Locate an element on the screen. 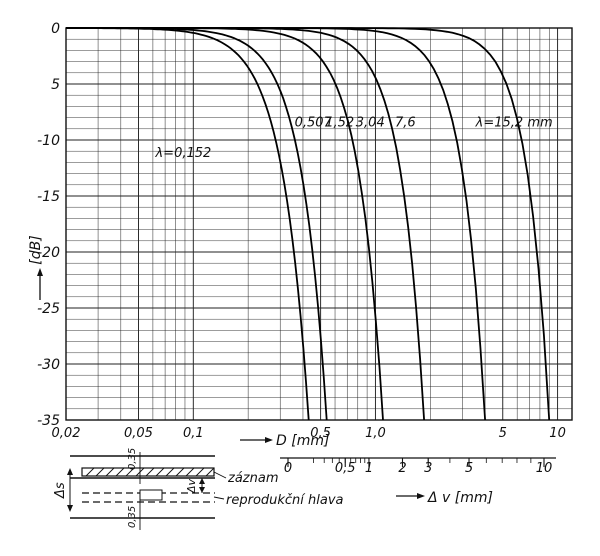  series-label: 1,52 is located at coordinates (339, 123).